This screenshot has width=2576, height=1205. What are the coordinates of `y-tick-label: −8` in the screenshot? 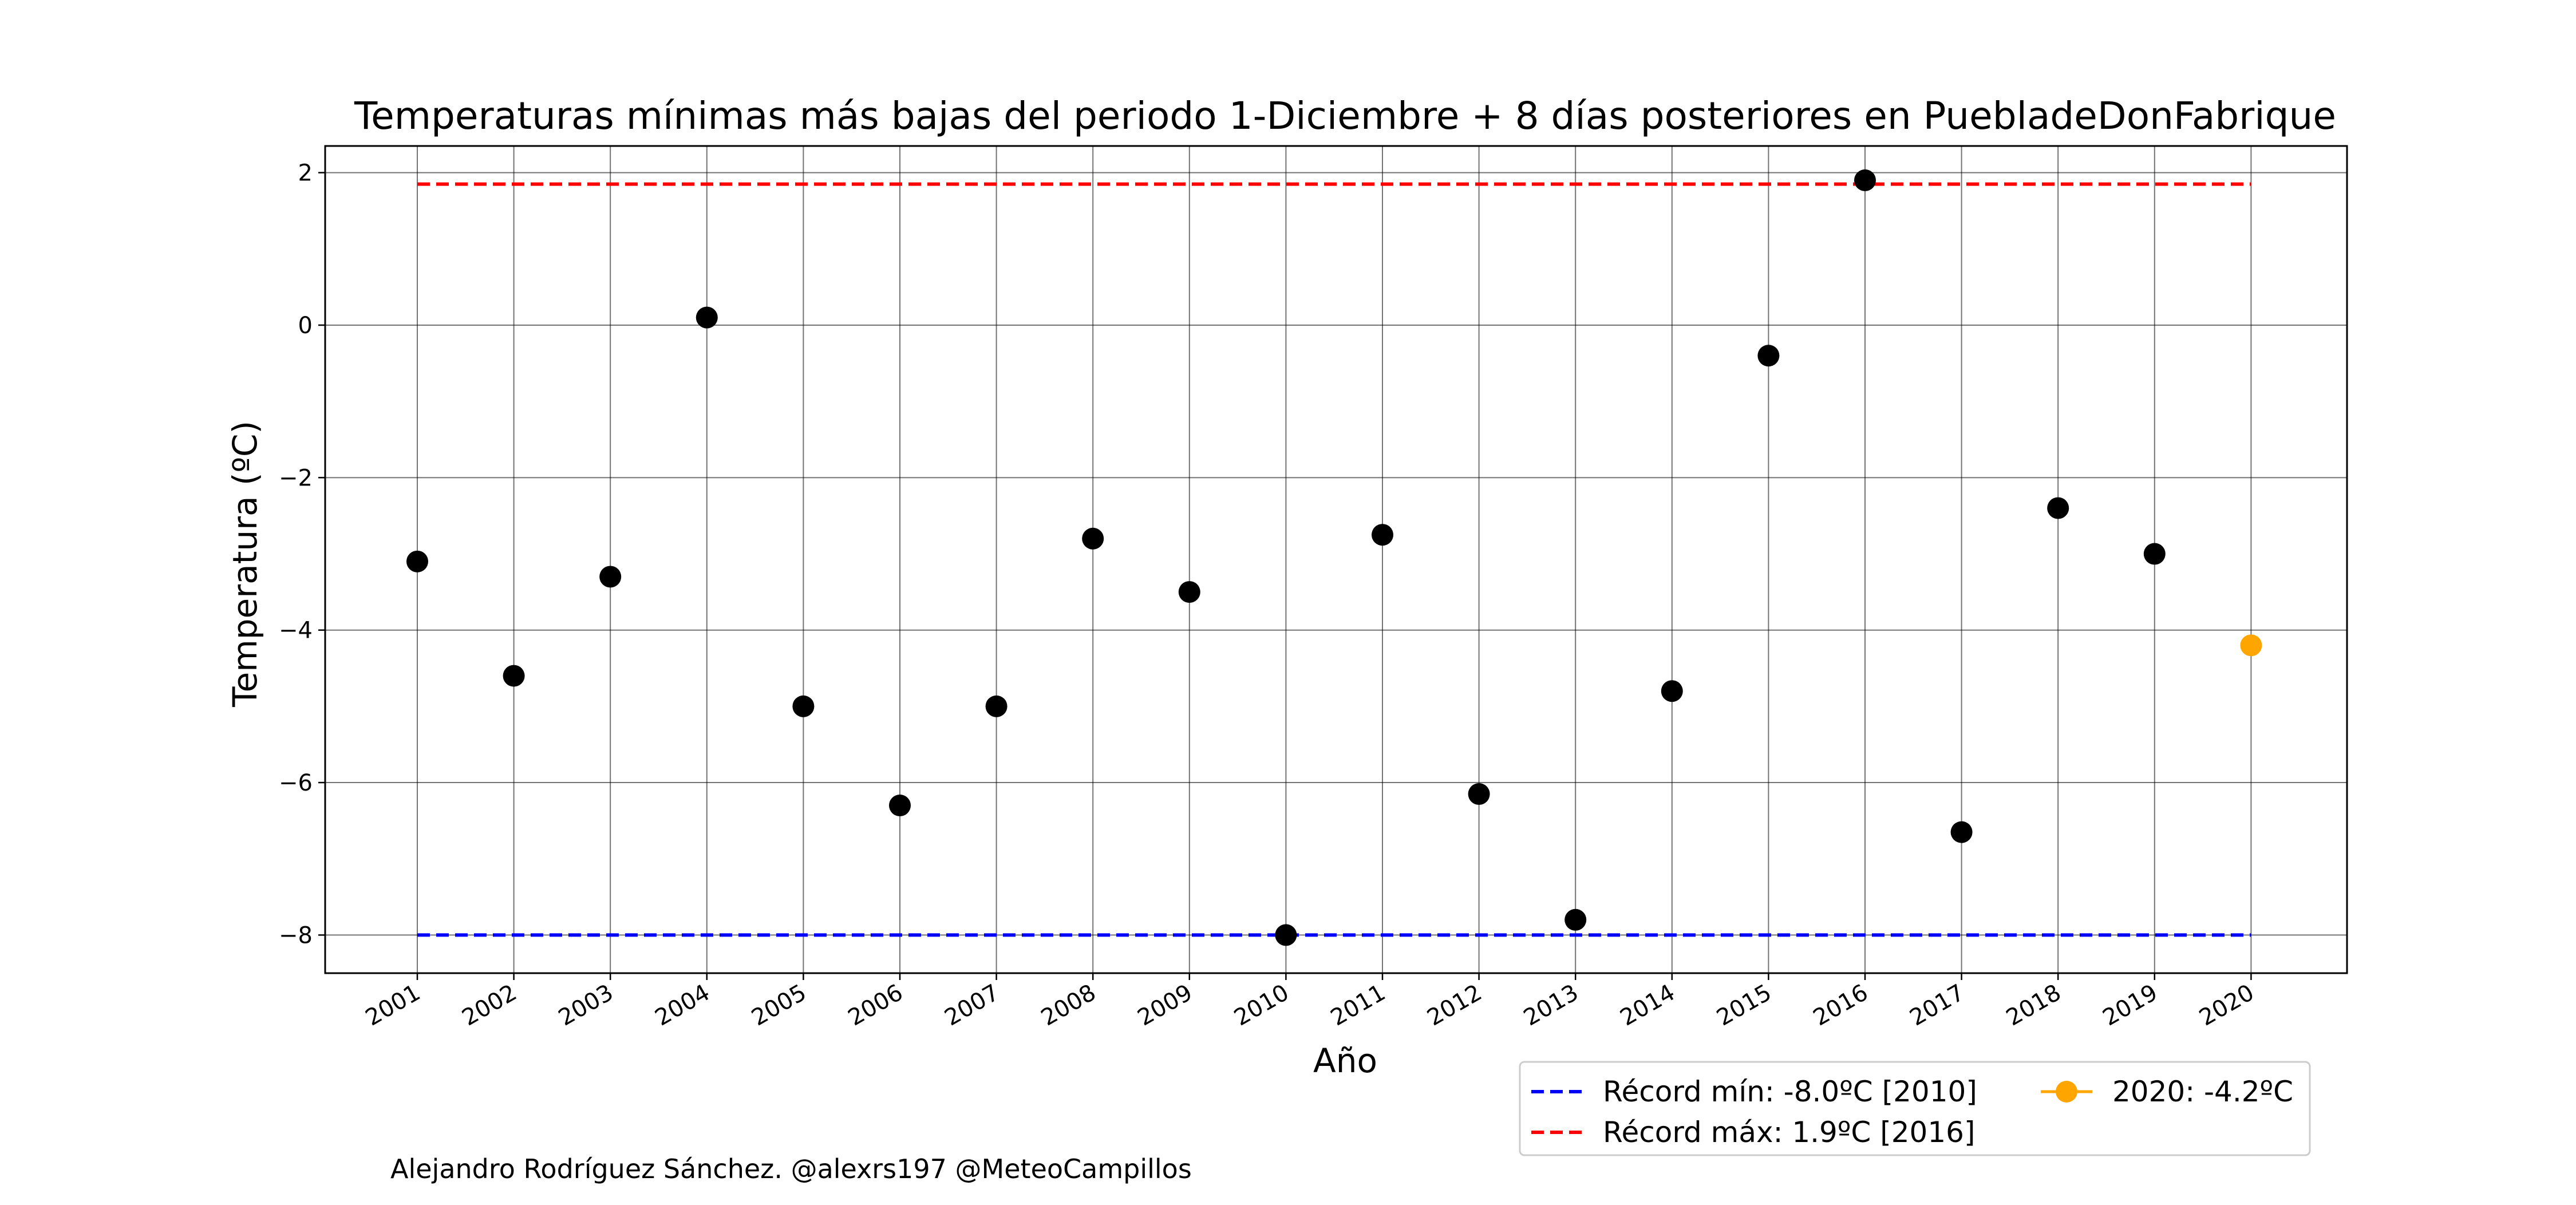 It's located at (296, 935).